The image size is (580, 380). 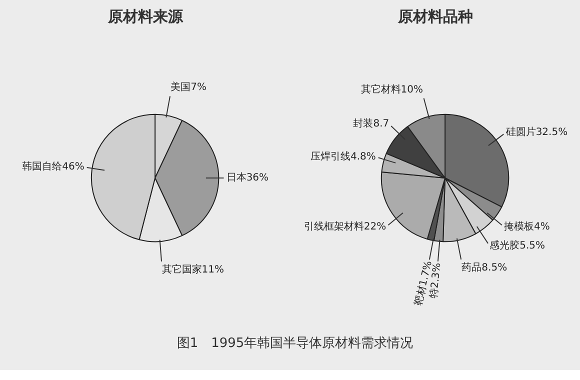 I want to click on chart-title: 原材料品种, so click(x=435, y=17).